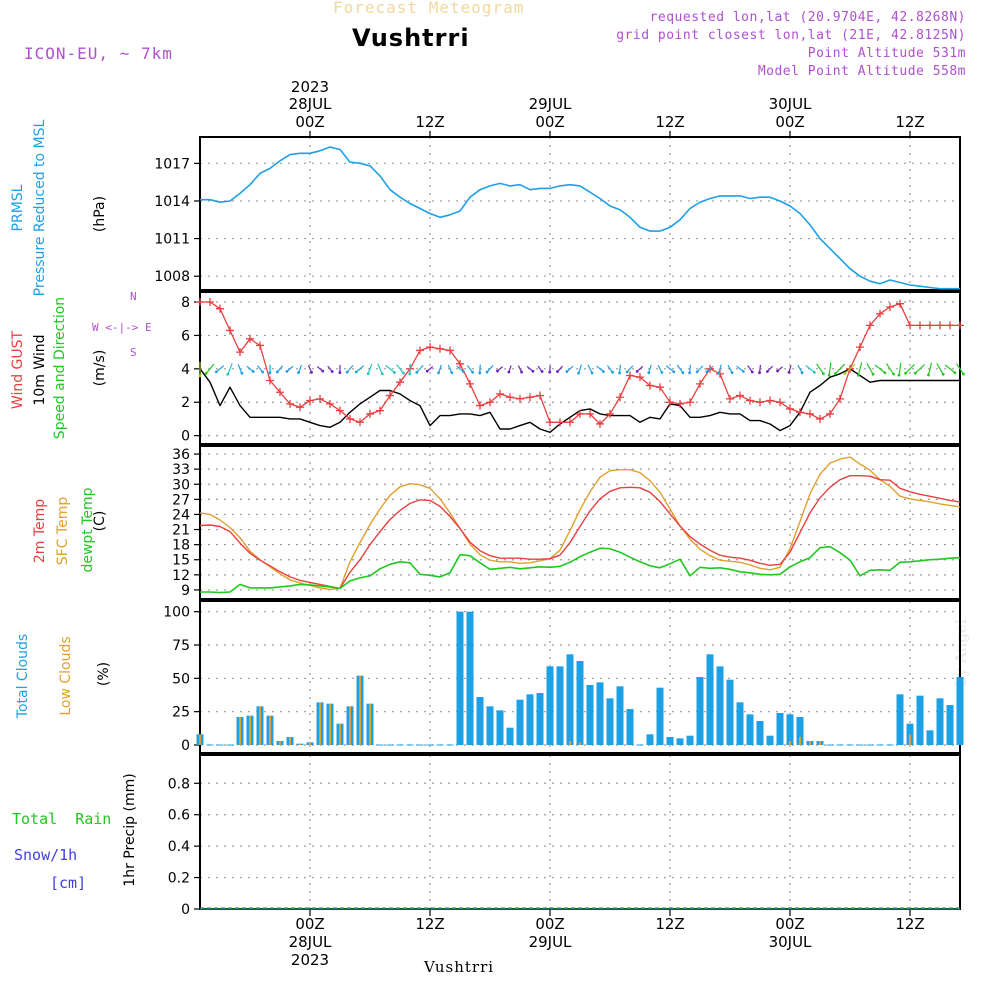 This screenshot has height=1000, width=1000. Describe the element at coordinates (172, 164) in the screenshot. I see `pressure-tick-label: 1017` at that location.